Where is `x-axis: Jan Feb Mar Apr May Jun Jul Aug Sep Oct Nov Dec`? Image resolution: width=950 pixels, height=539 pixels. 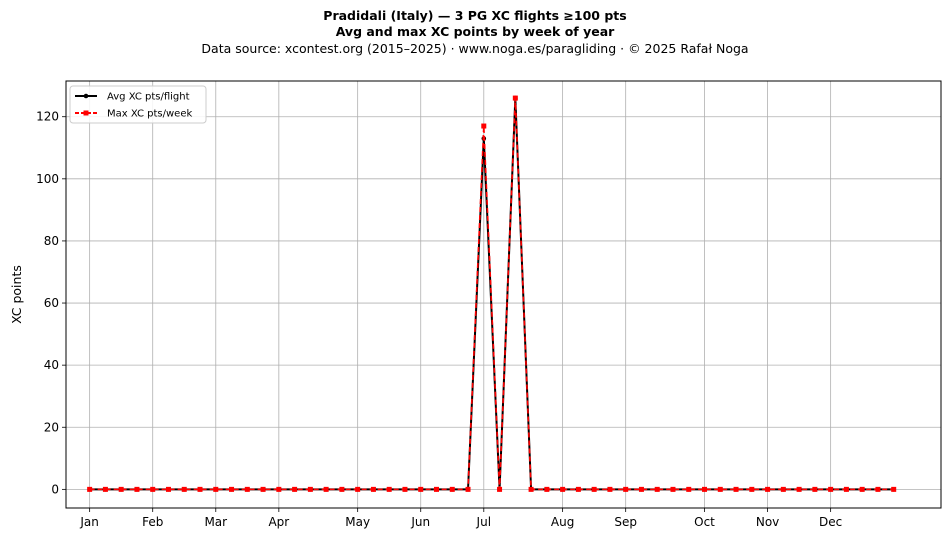 x-axis: Jan Feb Mar Apr May Jun Jul Aug Sep Oct Nov Dec is located at coordinates (460, 518).